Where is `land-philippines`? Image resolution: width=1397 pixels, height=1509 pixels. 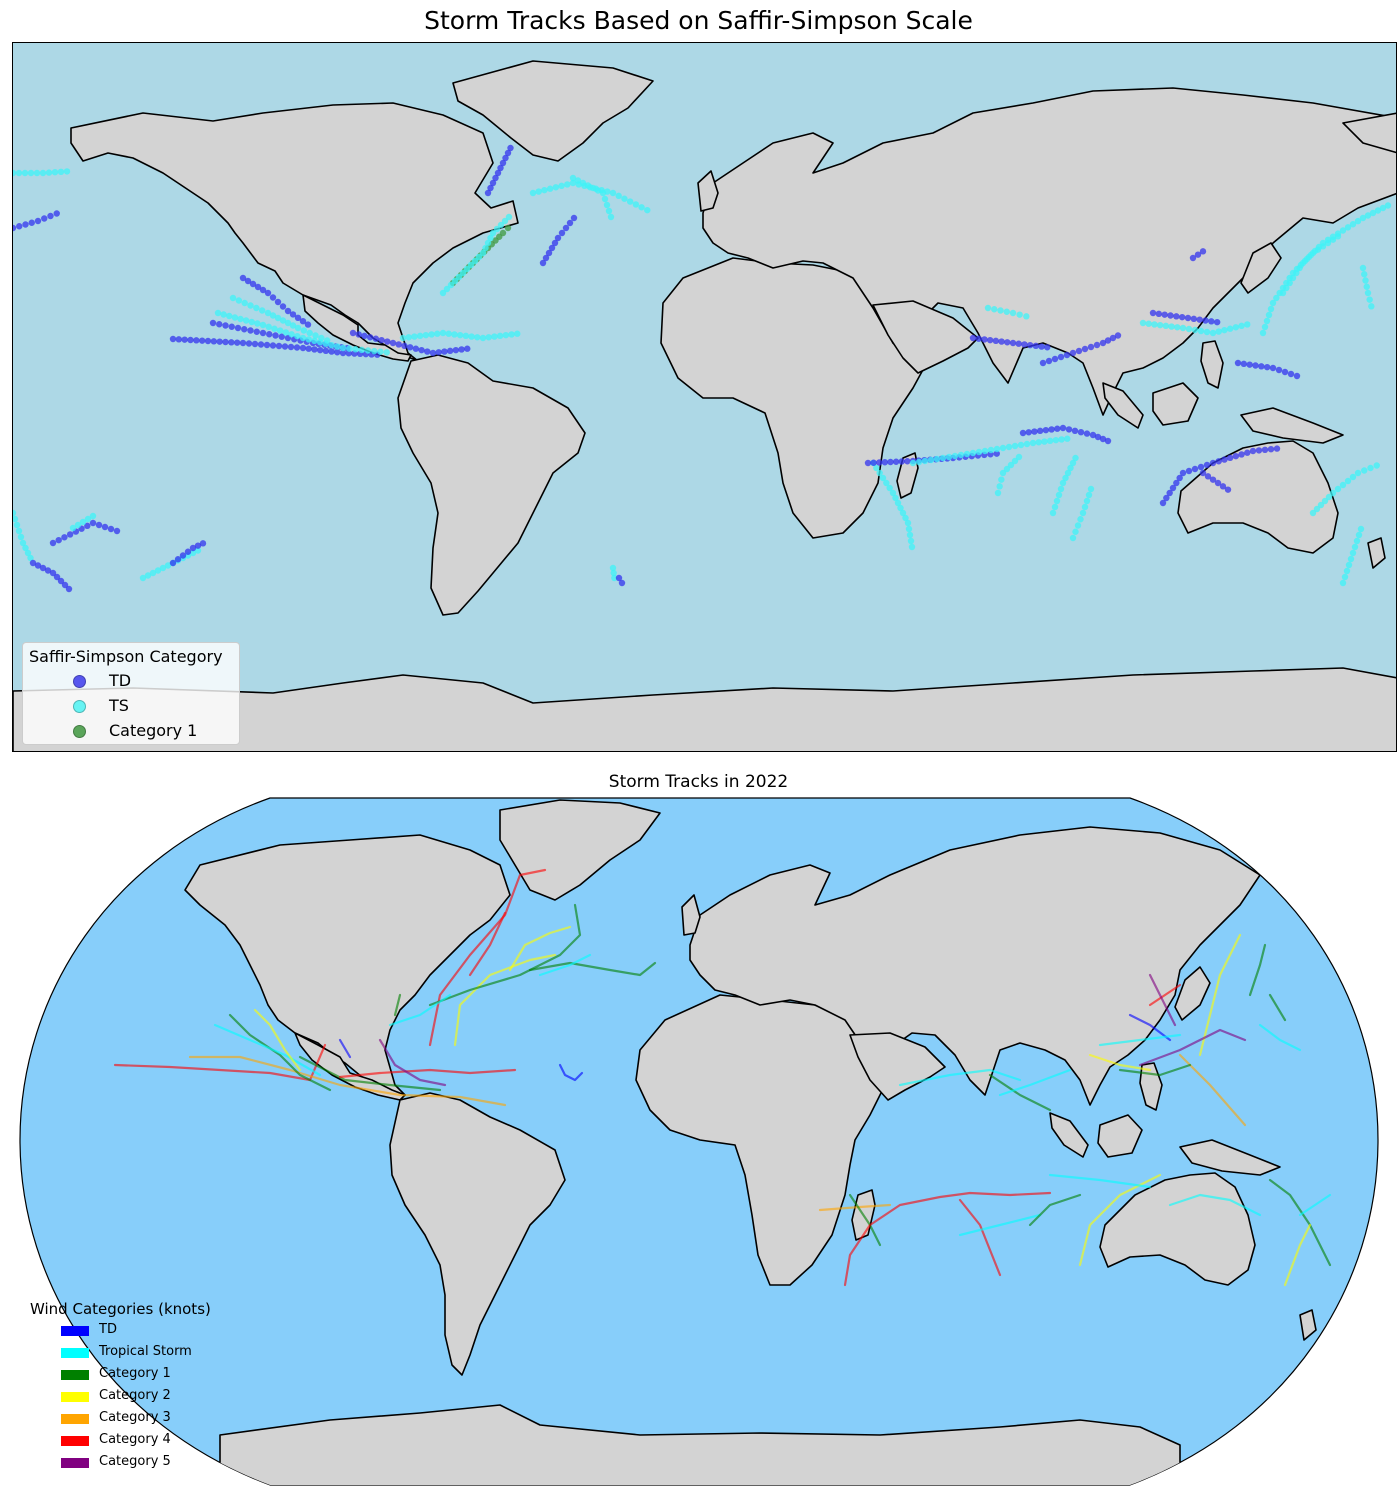
land-philippines is located at coordinates (1212, 364).